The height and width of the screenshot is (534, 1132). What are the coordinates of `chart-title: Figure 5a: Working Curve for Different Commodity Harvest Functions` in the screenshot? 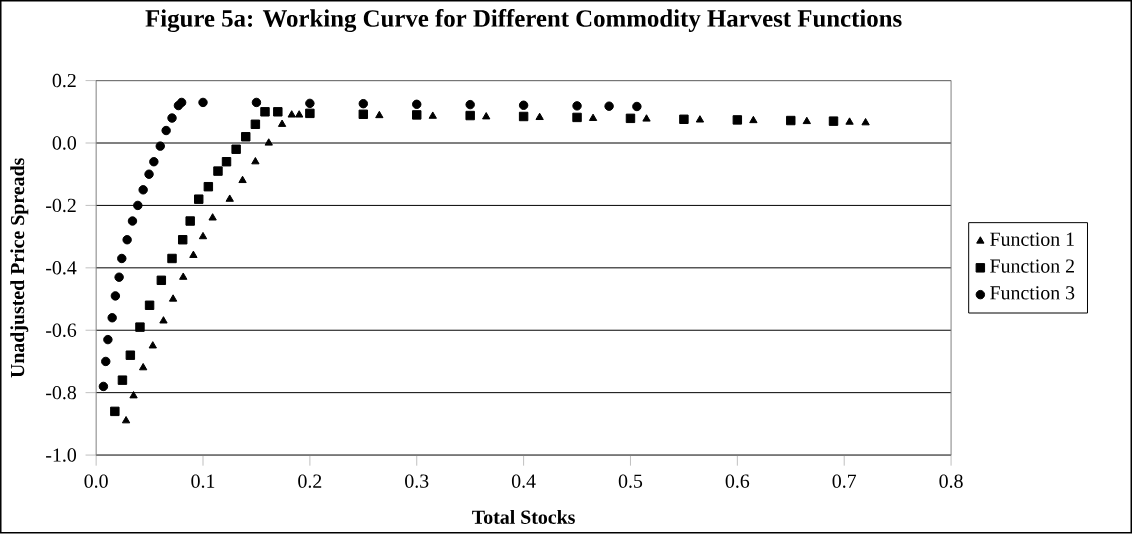 It's located at (523, 21).